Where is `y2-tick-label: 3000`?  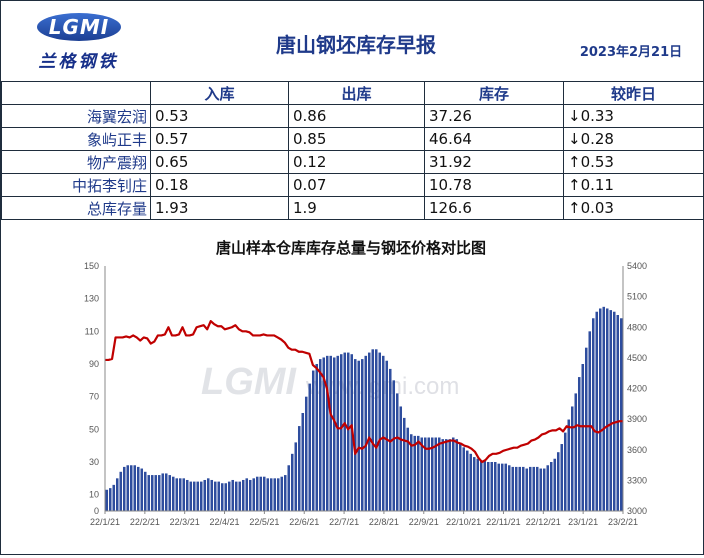 y2-tick-label: 3000 is located at coordinates (637, 511).